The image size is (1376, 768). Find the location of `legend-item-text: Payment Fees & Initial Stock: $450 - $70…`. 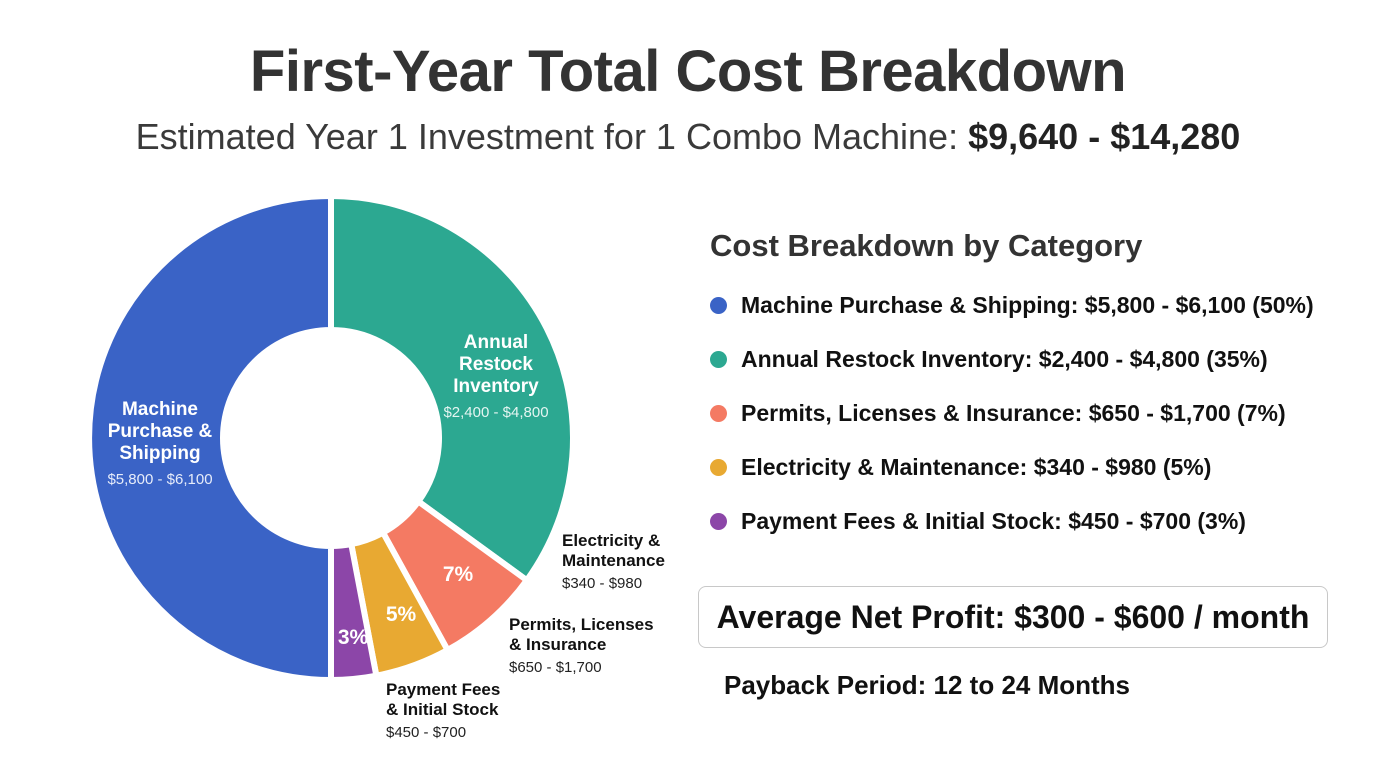

legend-item-text: Payment Fees & Initial Stock: $450 - $70… is located at coordinates (993, 520).